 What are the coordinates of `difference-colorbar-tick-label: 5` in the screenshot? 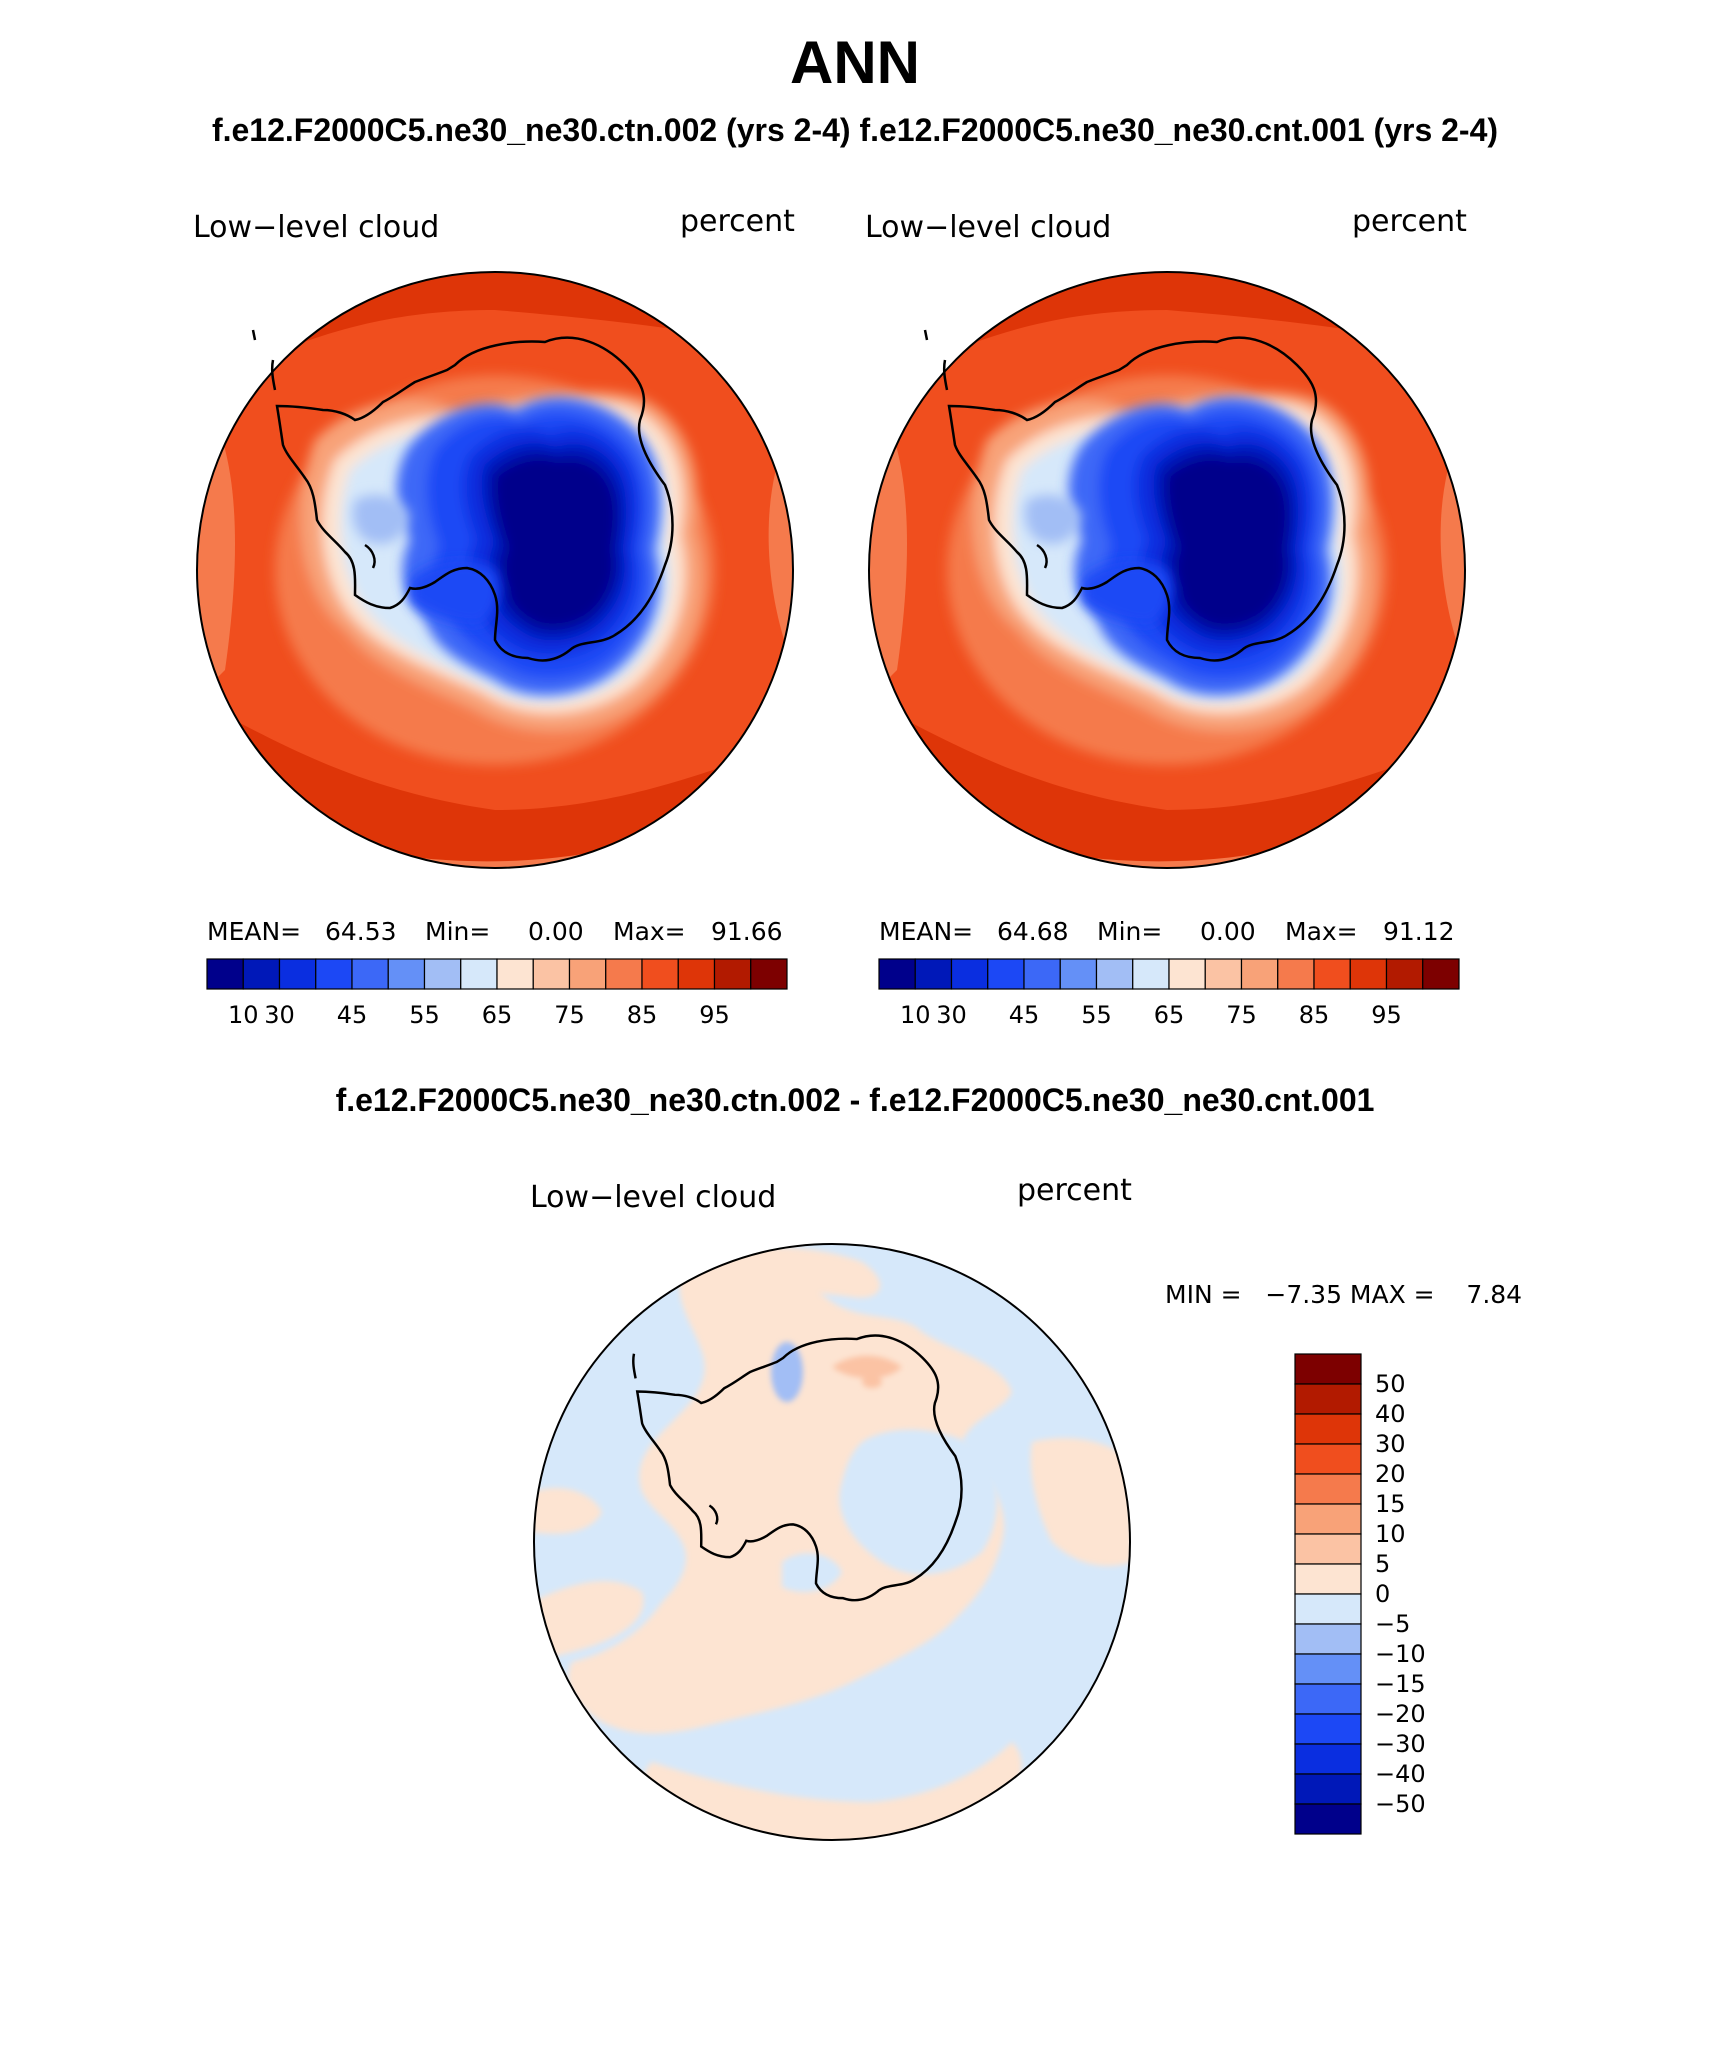 It's located at (1382, 1564).